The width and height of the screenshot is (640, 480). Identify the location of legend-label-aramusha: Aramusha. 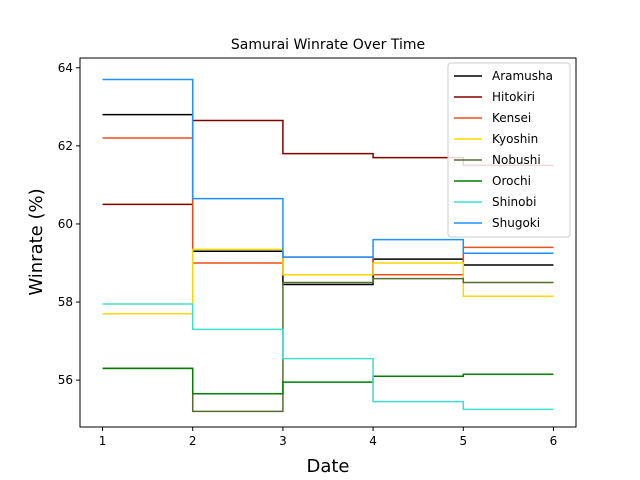
(522, 76).